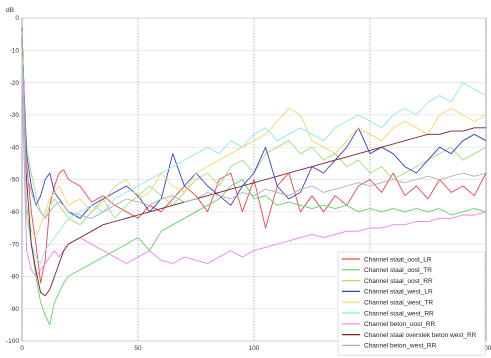 Image resolution: width=491 pixels, height=358 pixels. I want to click on legend-box, so click(411, 303).